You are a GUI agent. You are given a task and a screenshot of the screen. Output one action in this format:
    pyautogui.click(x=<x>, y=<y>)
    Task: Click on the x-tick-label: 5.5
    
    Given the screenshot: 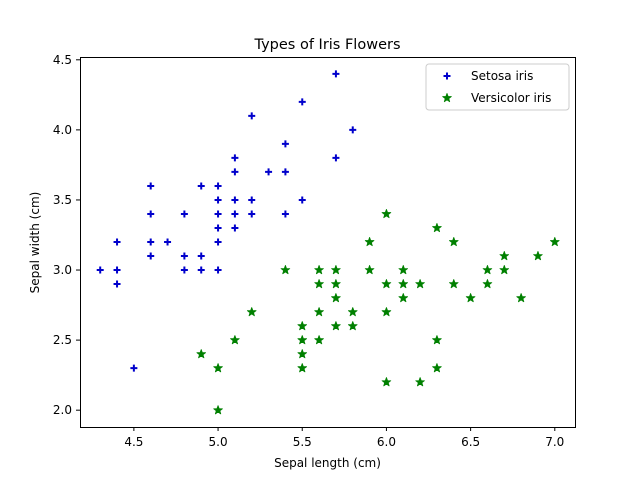 What is the action you would take?
    pyautogui.click(x=302, y=442)
    